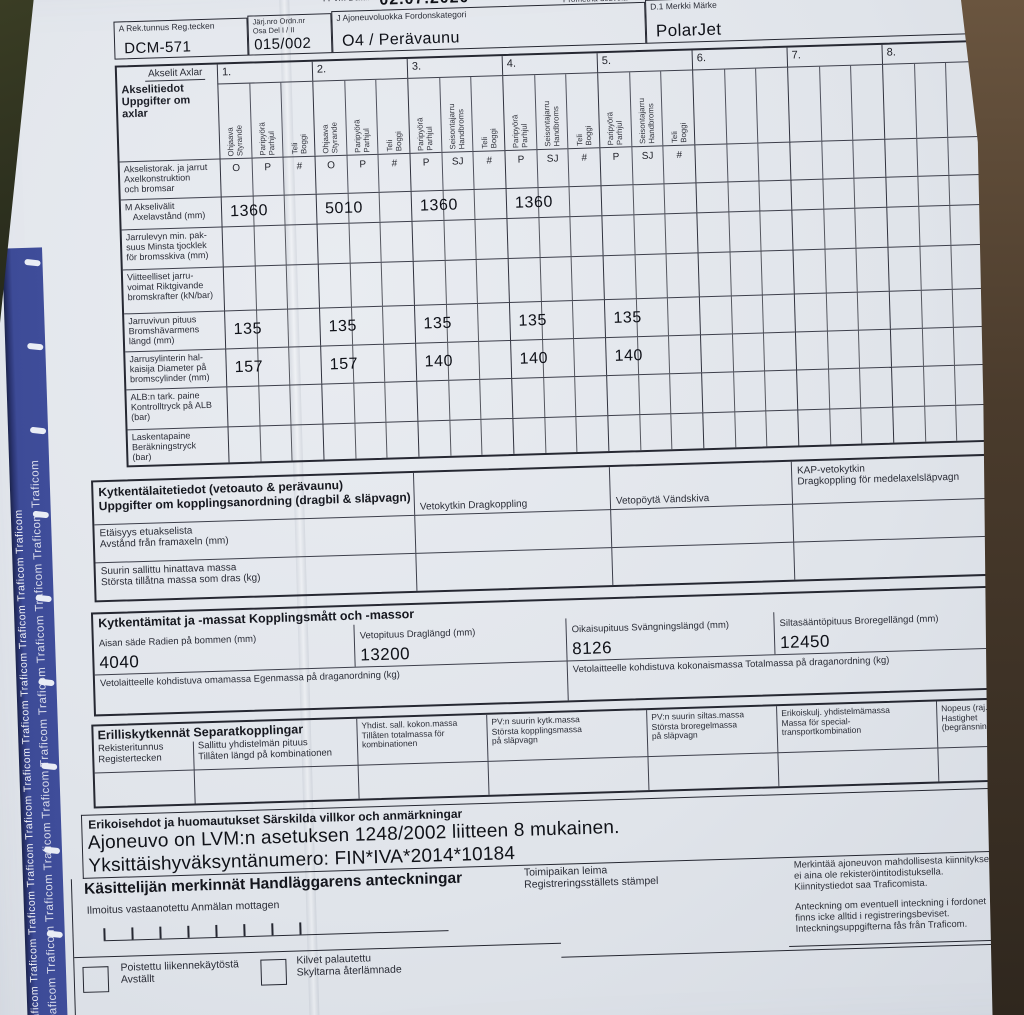  I want to click on coupling-col-vetopoyta: Vetopöytä Vändskiva, so click(700, 485).